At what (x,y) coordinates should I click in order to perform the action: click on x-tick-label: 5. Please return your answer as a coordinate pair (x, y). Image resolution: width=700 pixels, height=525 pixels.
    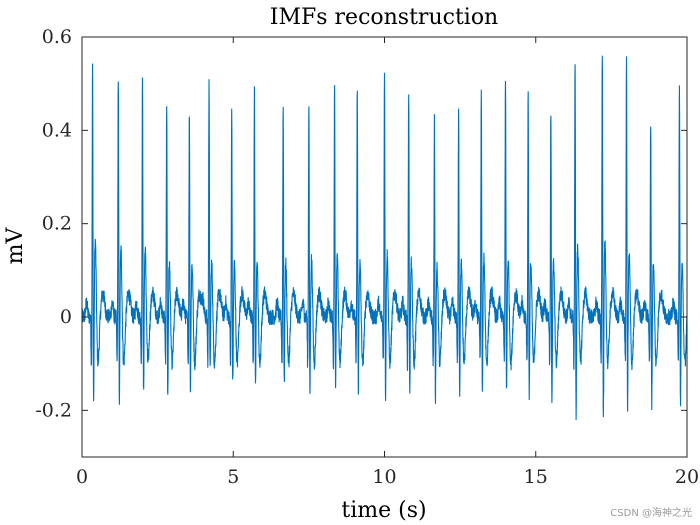
    Looking at the image, I should click on (233, 477).